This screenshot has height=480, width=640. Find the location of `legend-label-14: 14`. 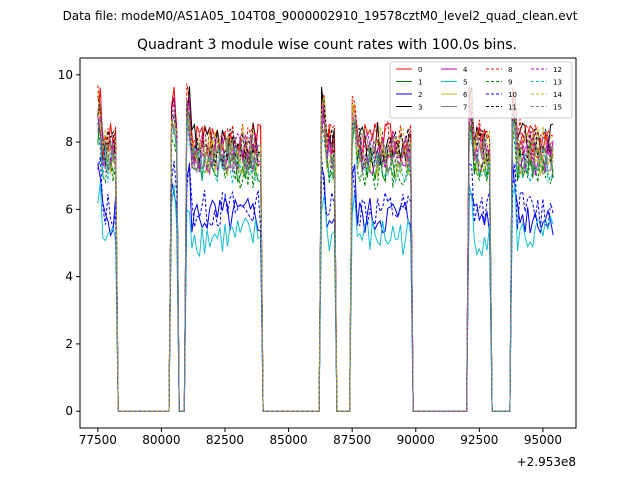

legend-label-14: 14 is located at coordinates (557, 95).